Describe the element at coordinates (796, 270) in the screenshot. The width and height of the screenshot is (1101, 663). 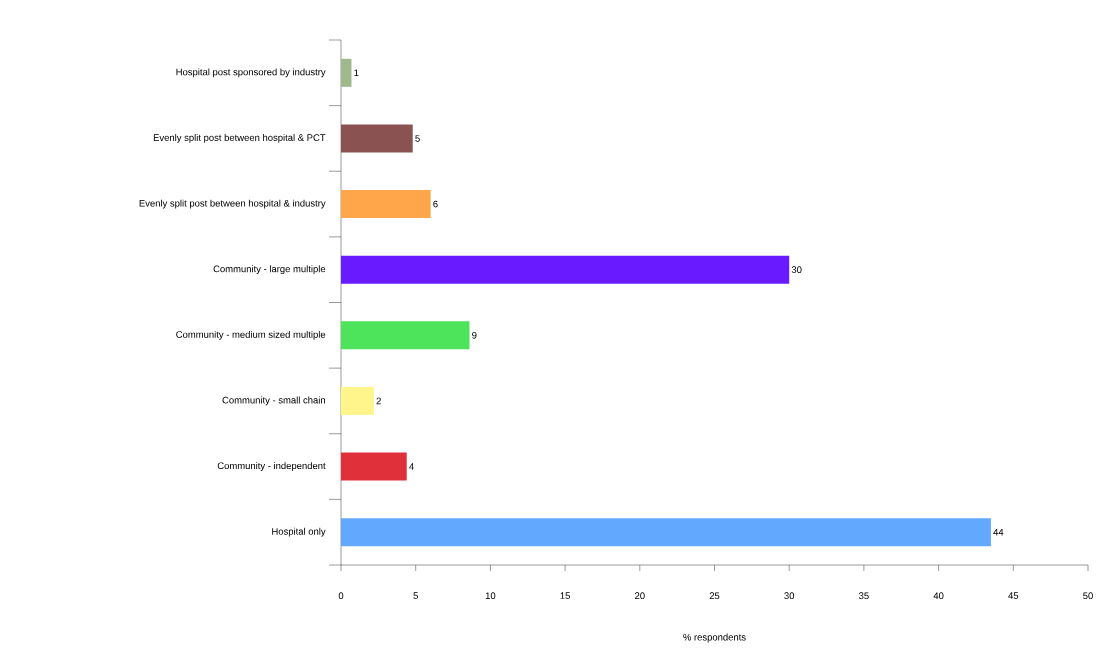
I see `data-label: 30` at that location.